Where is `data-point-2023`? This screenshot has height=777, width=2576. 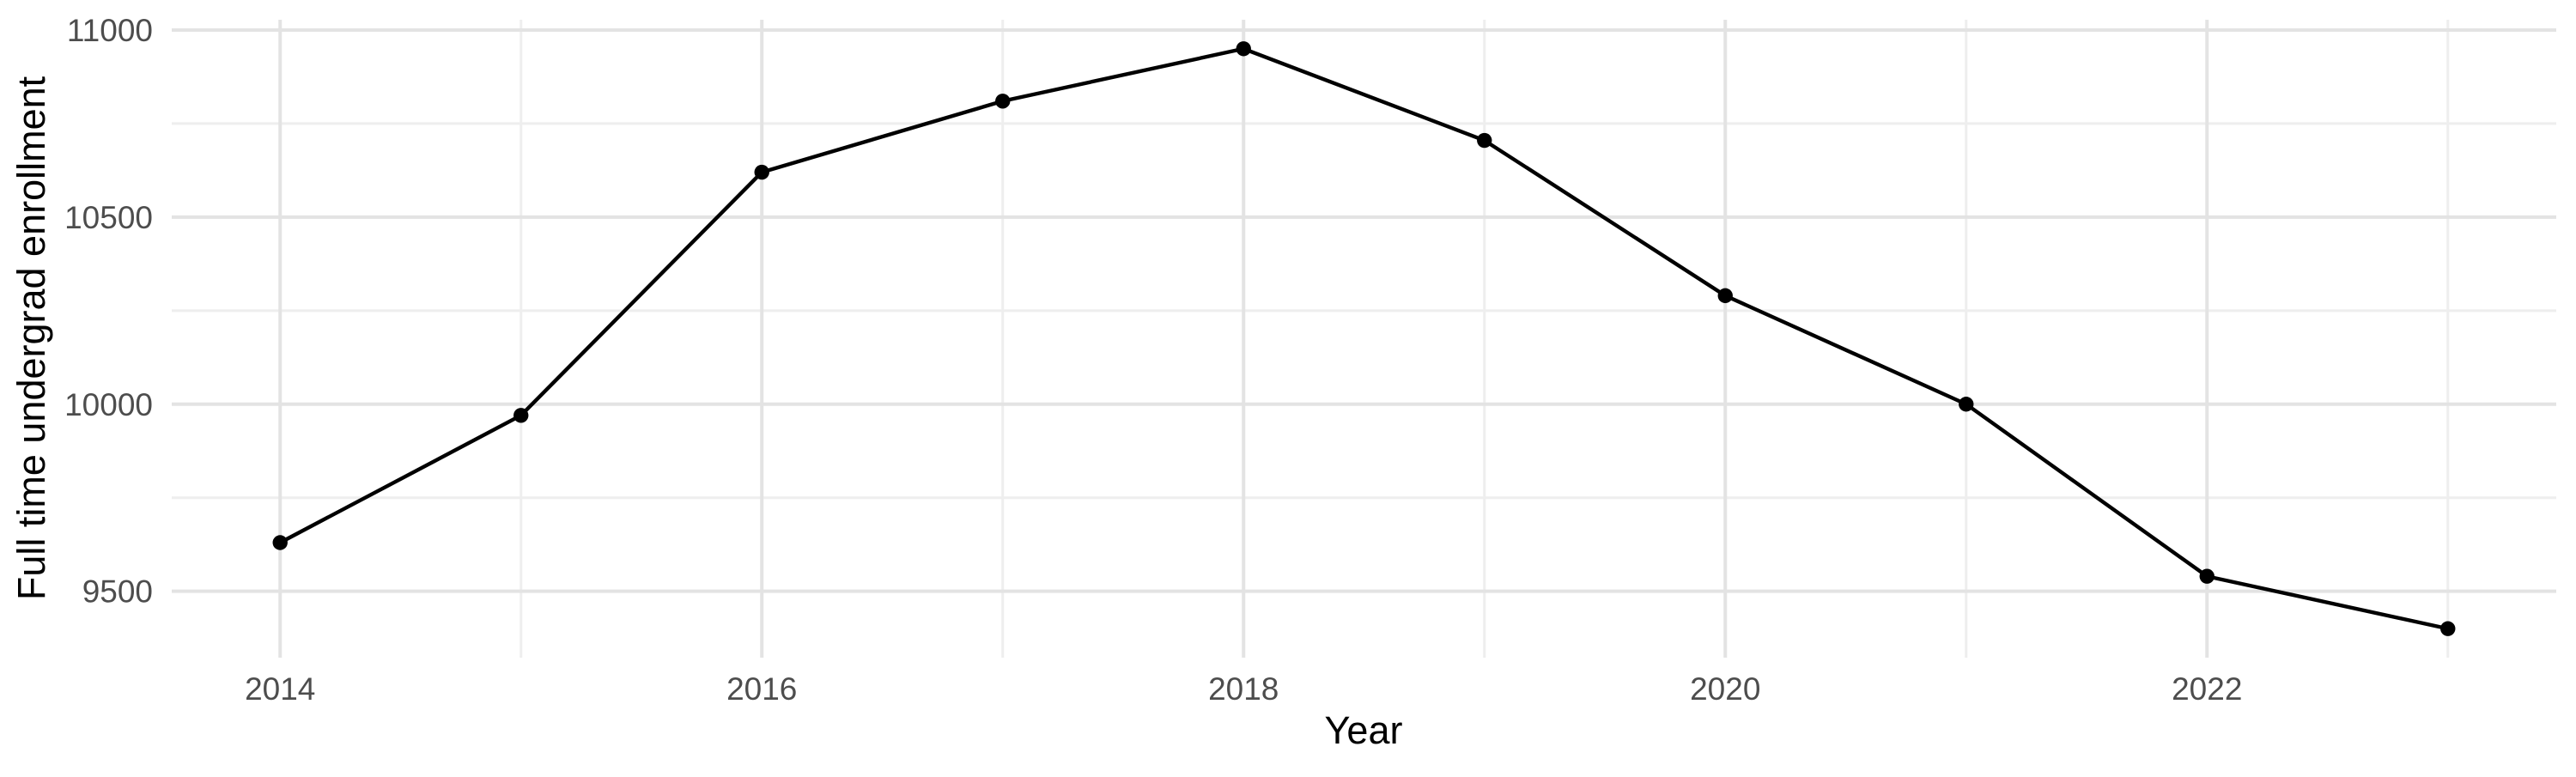
data-point-2023 is located at coordinates (2448, 628).